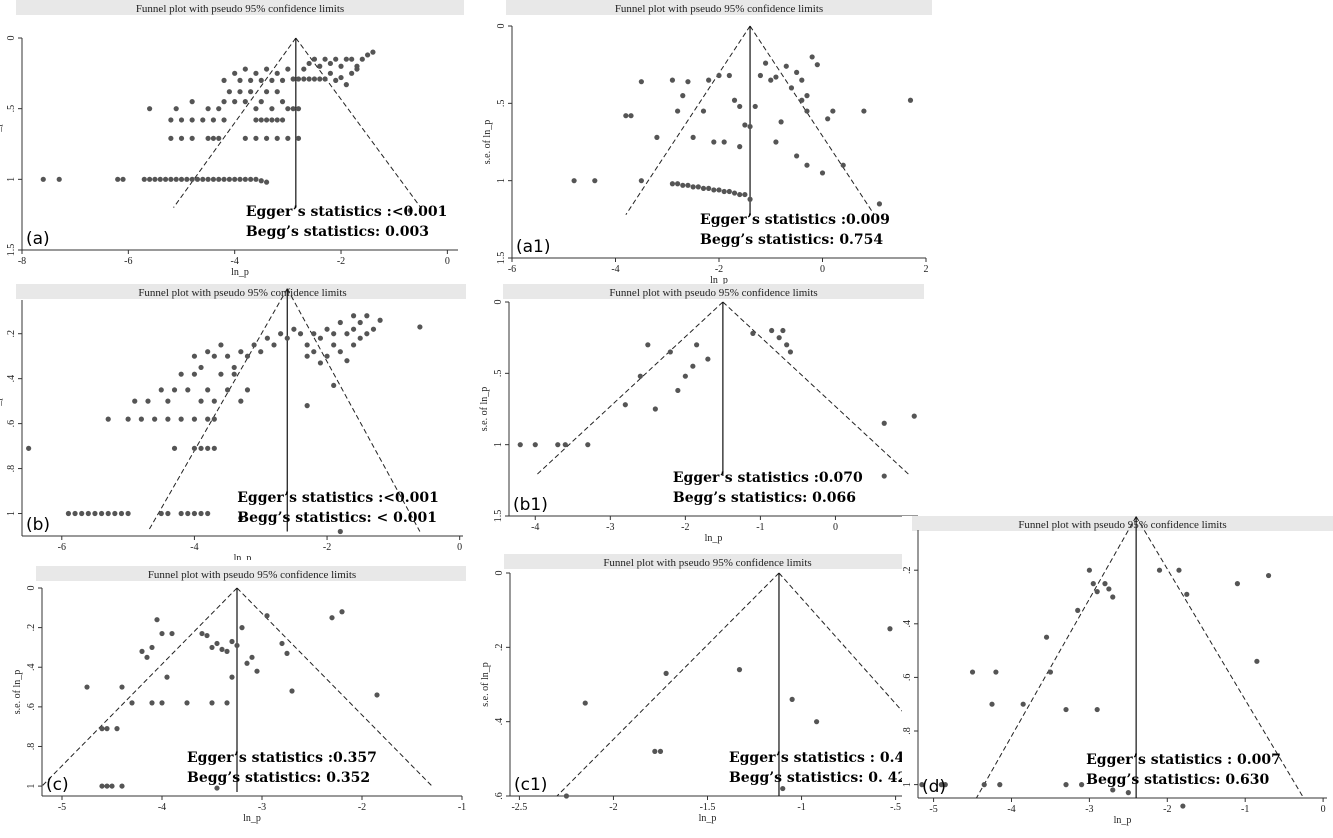 The height and width of the screenshot is (838, 1333). I want to click on panel-label: (b), so click(38, 525).